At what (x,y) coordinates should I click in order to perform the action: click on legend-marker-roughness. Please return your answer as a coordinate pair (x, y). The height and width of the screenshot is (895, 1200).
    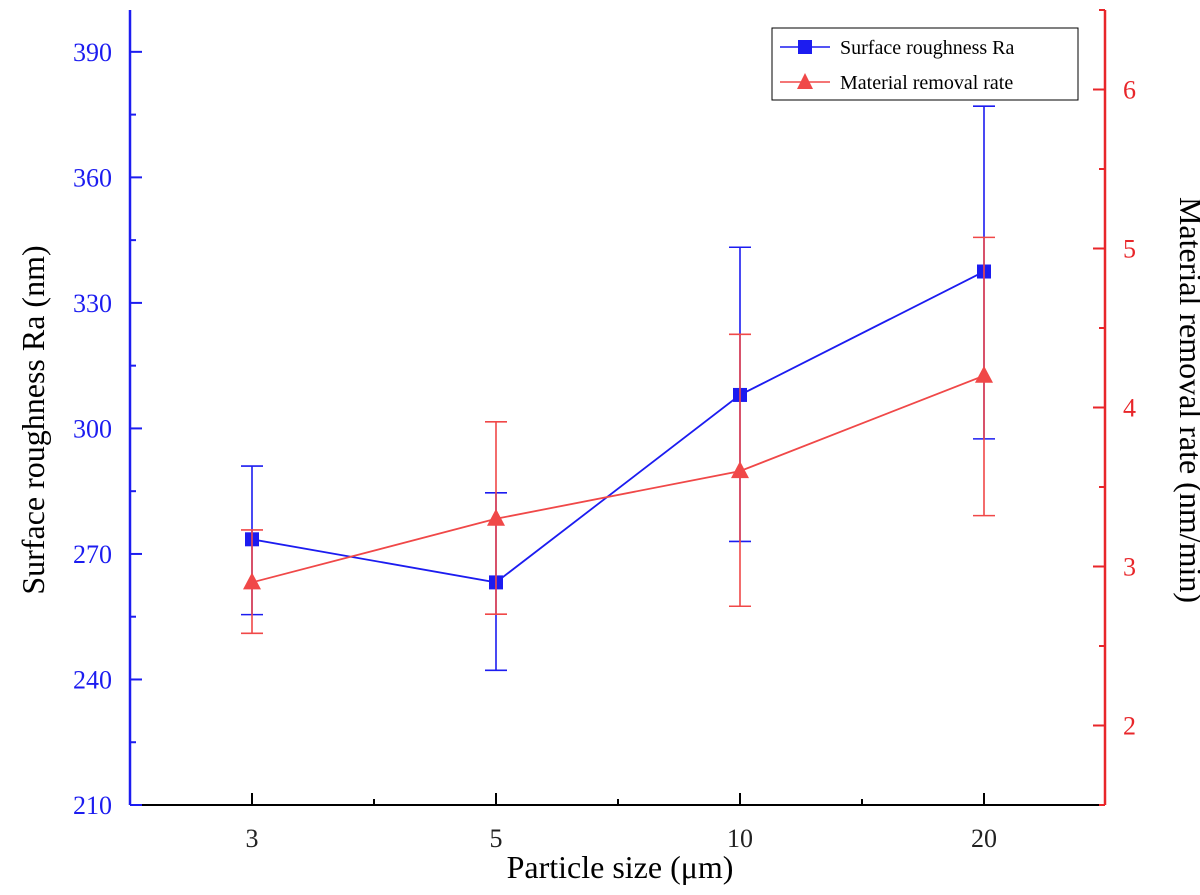
    Looking at the image, I should click on (805, 47).